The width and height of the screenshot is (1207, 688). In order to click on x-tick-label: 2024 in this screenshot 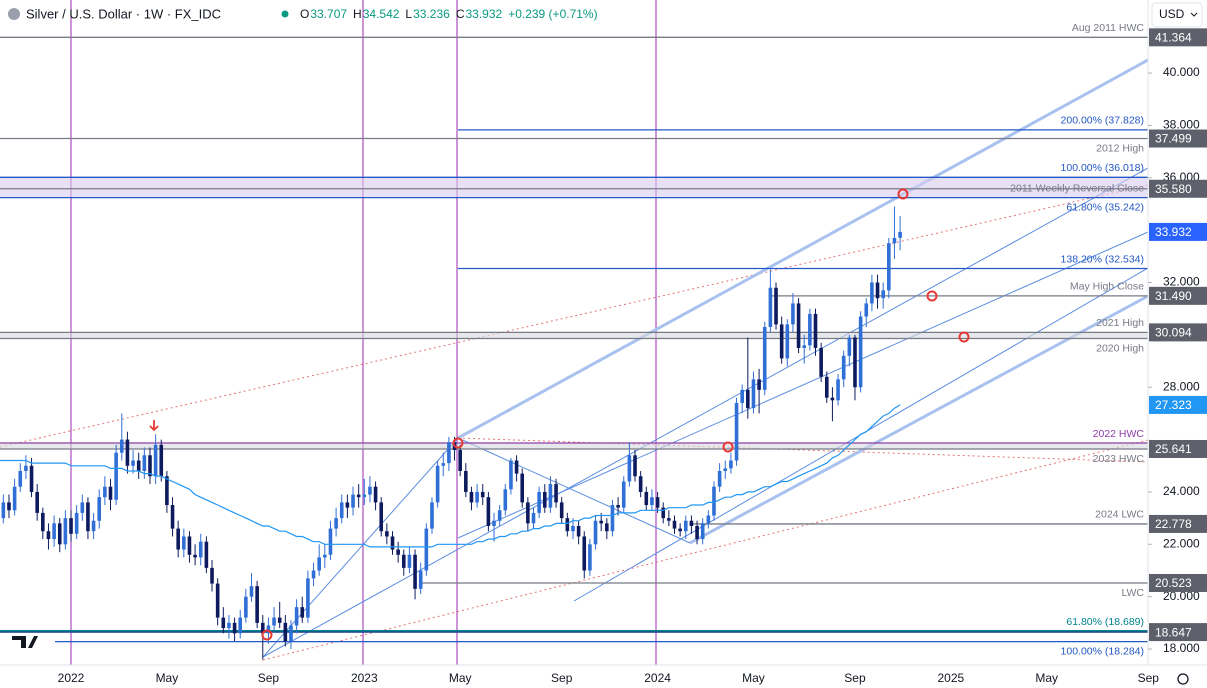, I will do `click(657, 678)`.